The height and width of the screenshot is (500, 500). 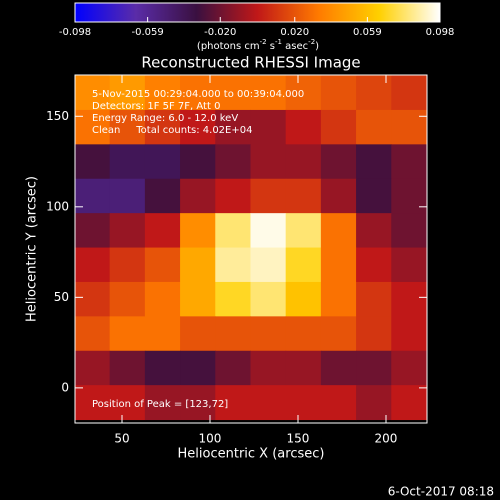 I want to click on colorbar-tick-label: 0.059, so click(x=367, y=32).